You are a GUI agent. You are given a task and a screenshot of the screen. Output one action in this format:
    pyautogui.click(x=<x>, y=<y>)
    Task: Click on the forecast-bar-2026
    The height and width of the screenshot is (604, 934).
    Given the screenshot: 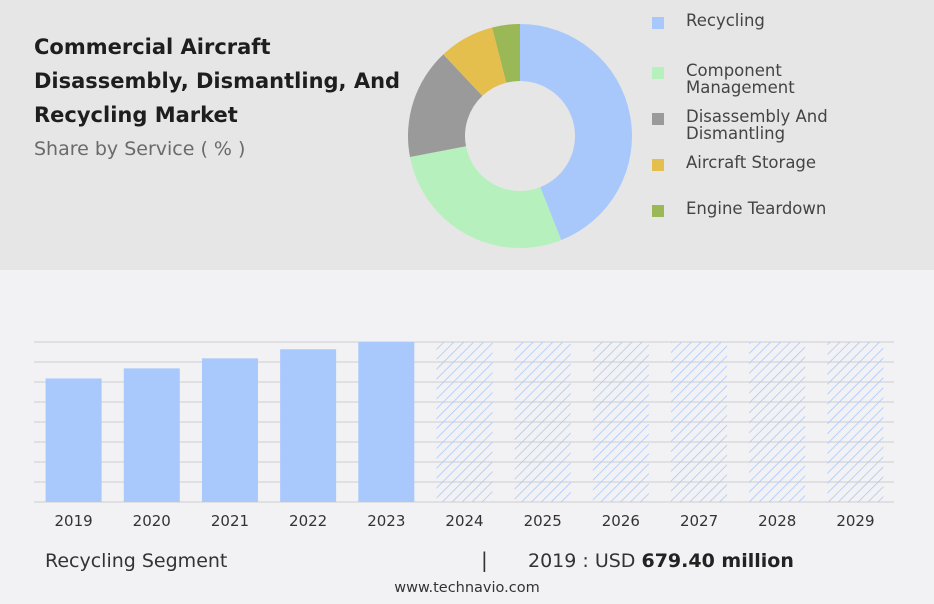 What is the action you would take?
    pyautogui.click(x=620, y=422)
    